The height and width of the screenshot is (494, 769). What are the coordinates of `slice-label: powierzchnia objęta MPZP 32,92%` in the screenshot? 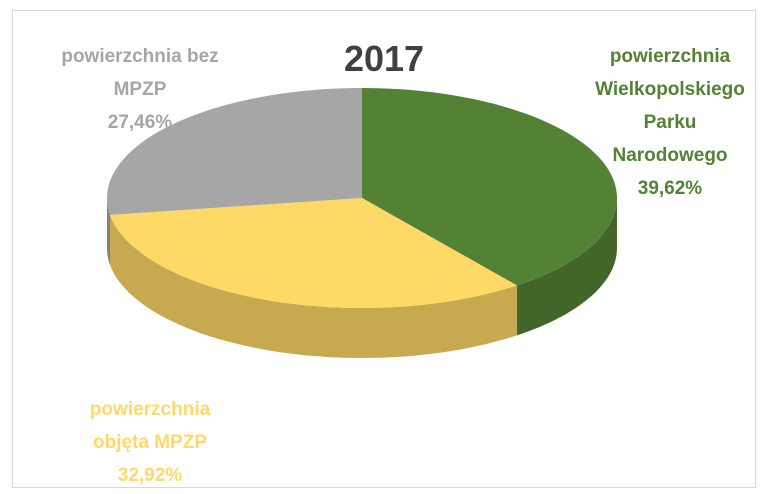 It's located at (150, 442).